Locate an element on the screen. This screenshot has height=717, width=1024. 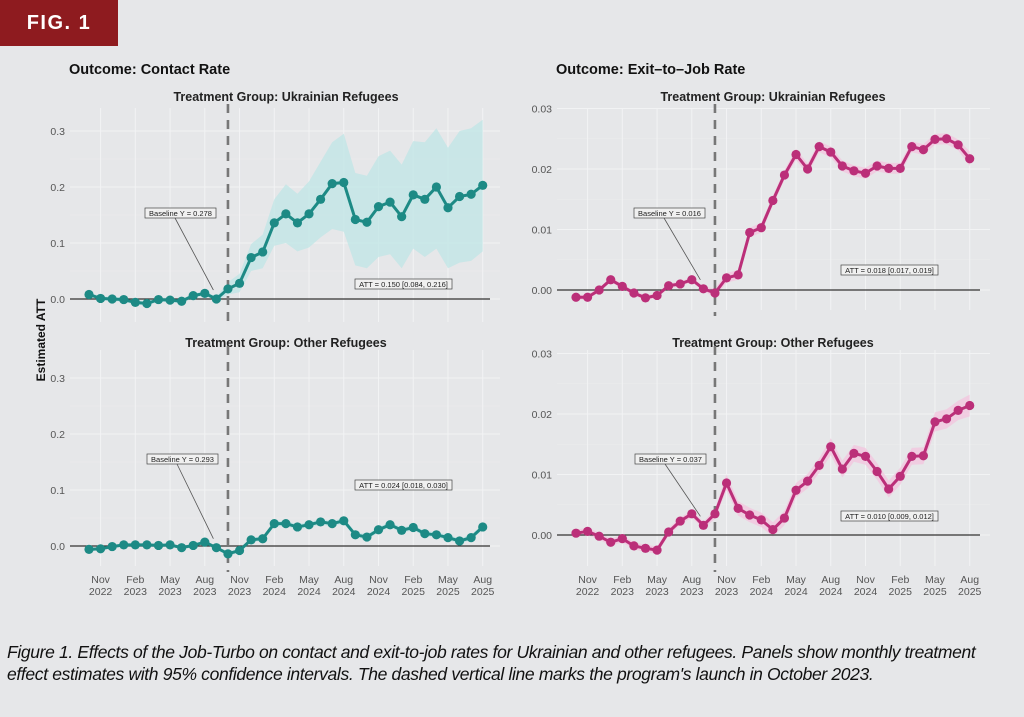
x-tick-label-year: 2022 is located at coordinates (101, 592).